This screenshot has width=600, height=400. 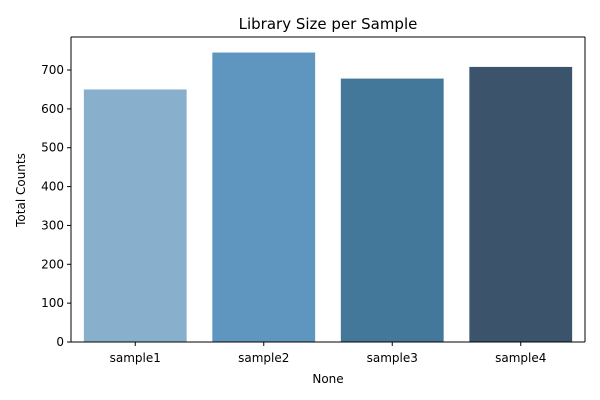 I want to click on bar-sample3, so click(x=392, y=210).